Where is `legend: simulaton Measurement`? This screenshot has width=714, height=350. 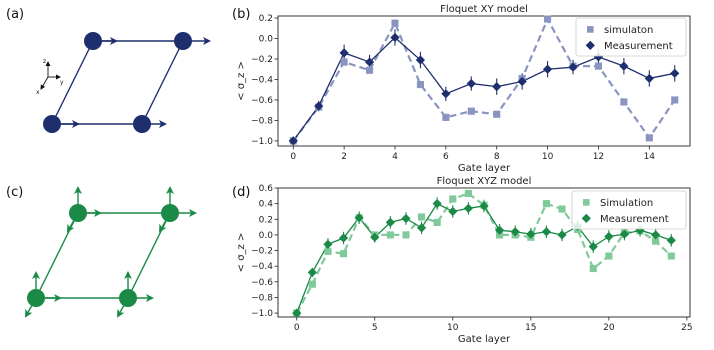
legend: simulaton Measurement is located at coordinates (631, 37).